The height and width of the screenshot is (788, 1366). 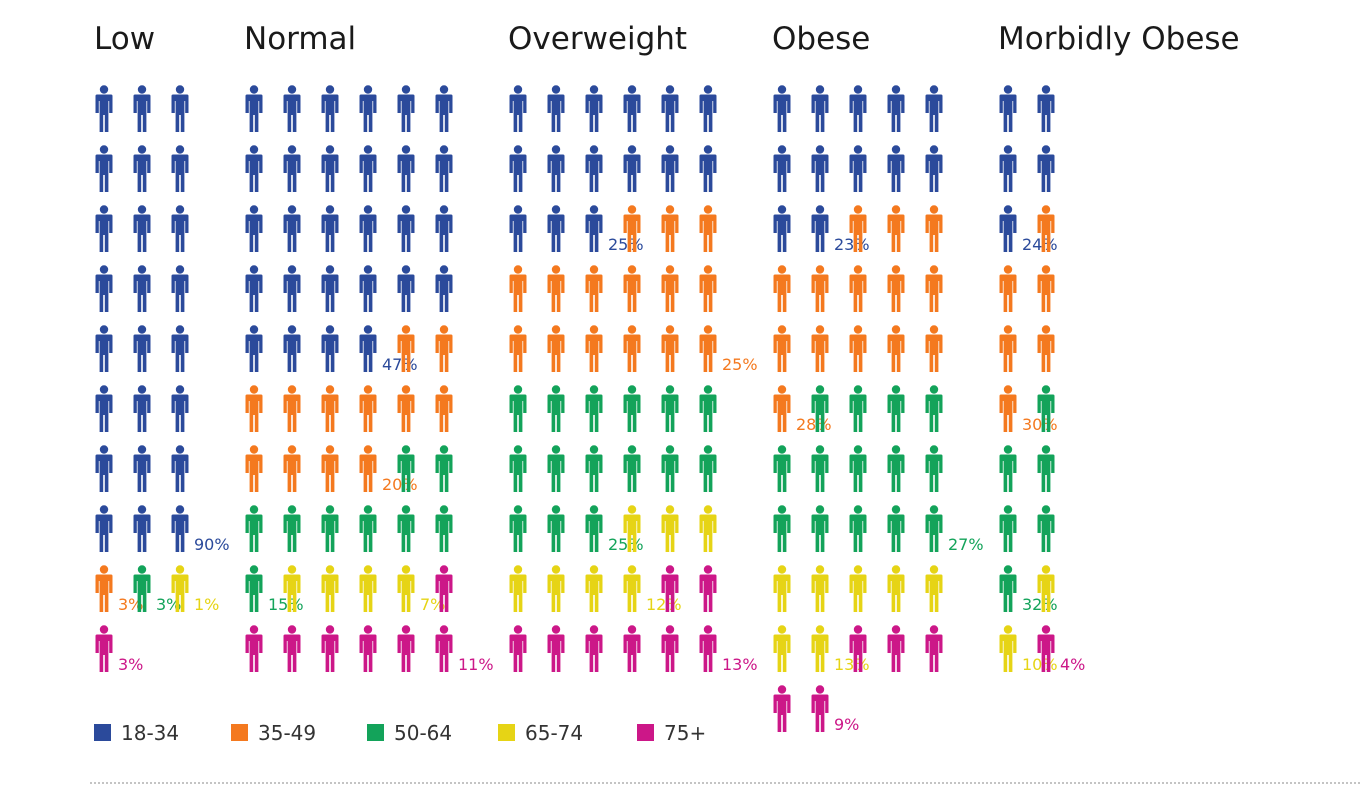 I want to click on legend-item: 18-34, so click(x=136, y=733).